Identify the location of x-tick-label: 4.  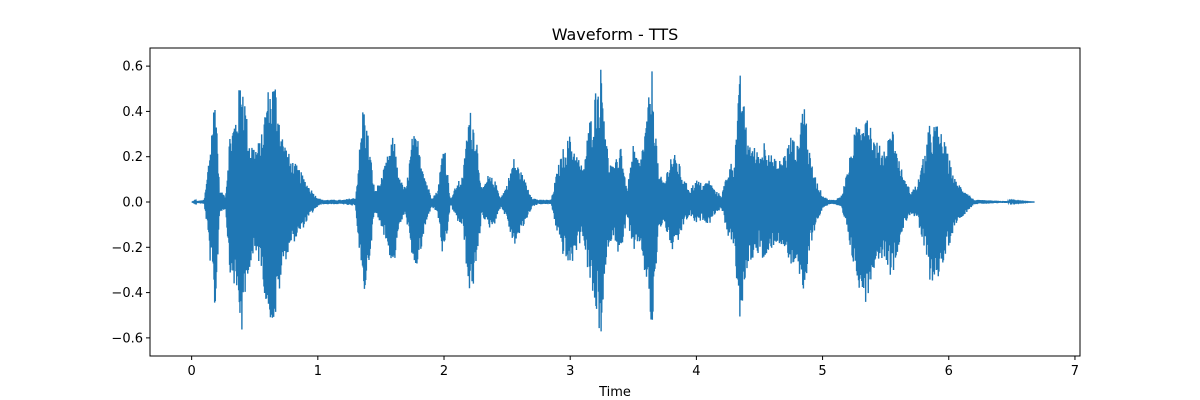
(696, 371).